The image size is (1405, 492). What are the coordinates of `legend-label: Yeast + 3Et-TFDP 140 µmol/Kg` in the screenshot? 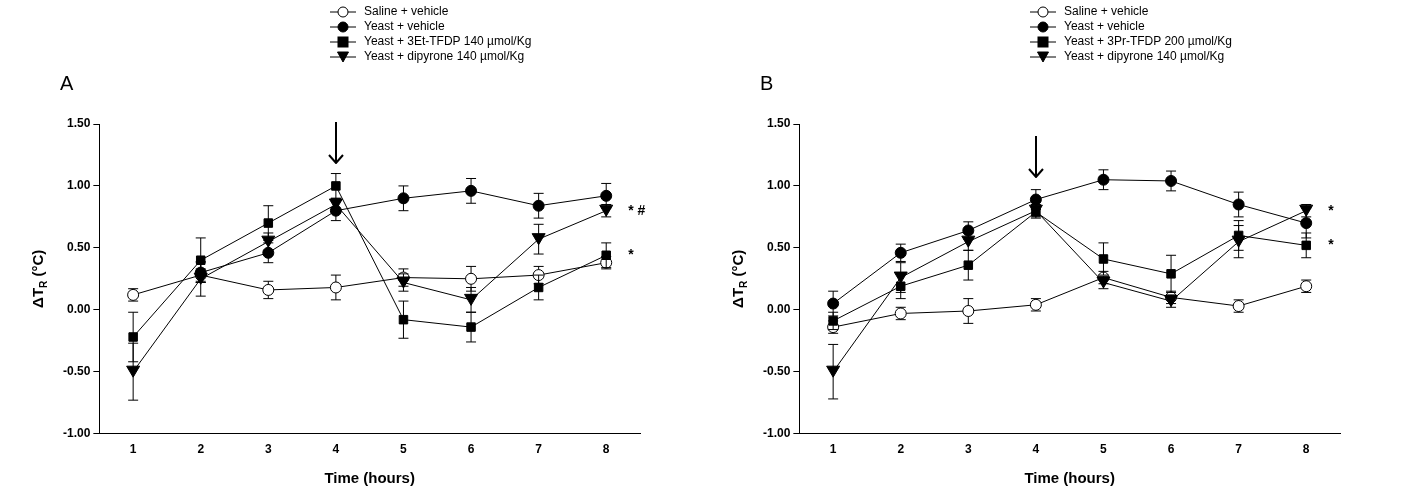 It's located at (448, 41).